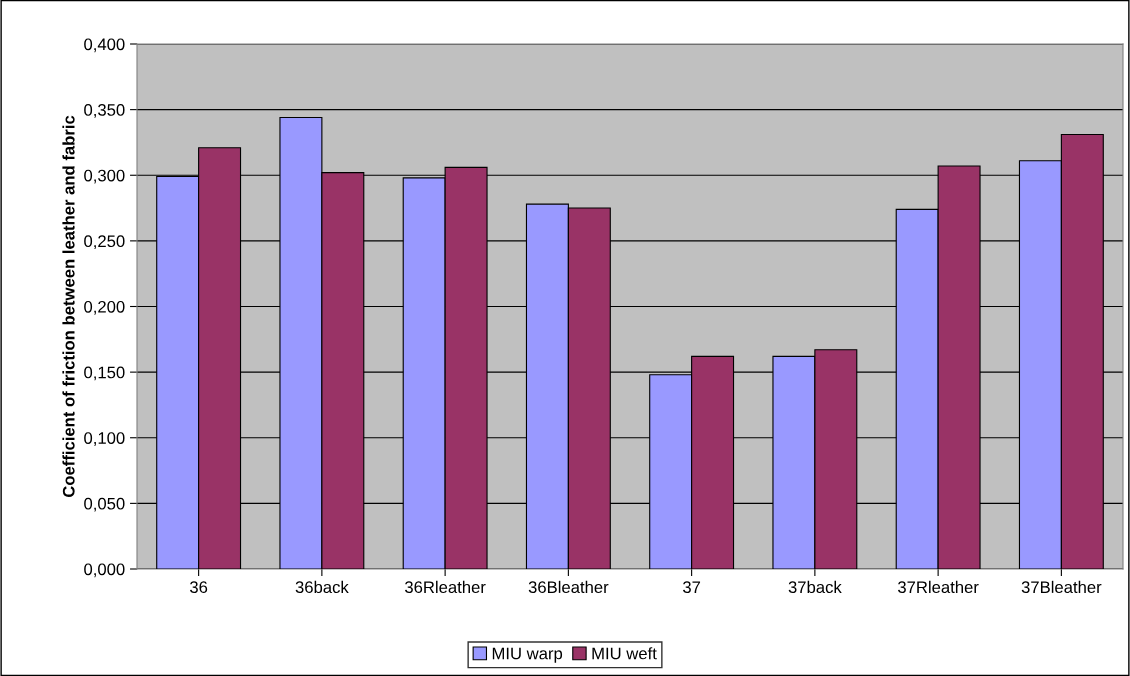 Image resolution: width=1130 pixels, height=676 pixels. I want to click on y-tick-label: 0,250, so click(104, 242).